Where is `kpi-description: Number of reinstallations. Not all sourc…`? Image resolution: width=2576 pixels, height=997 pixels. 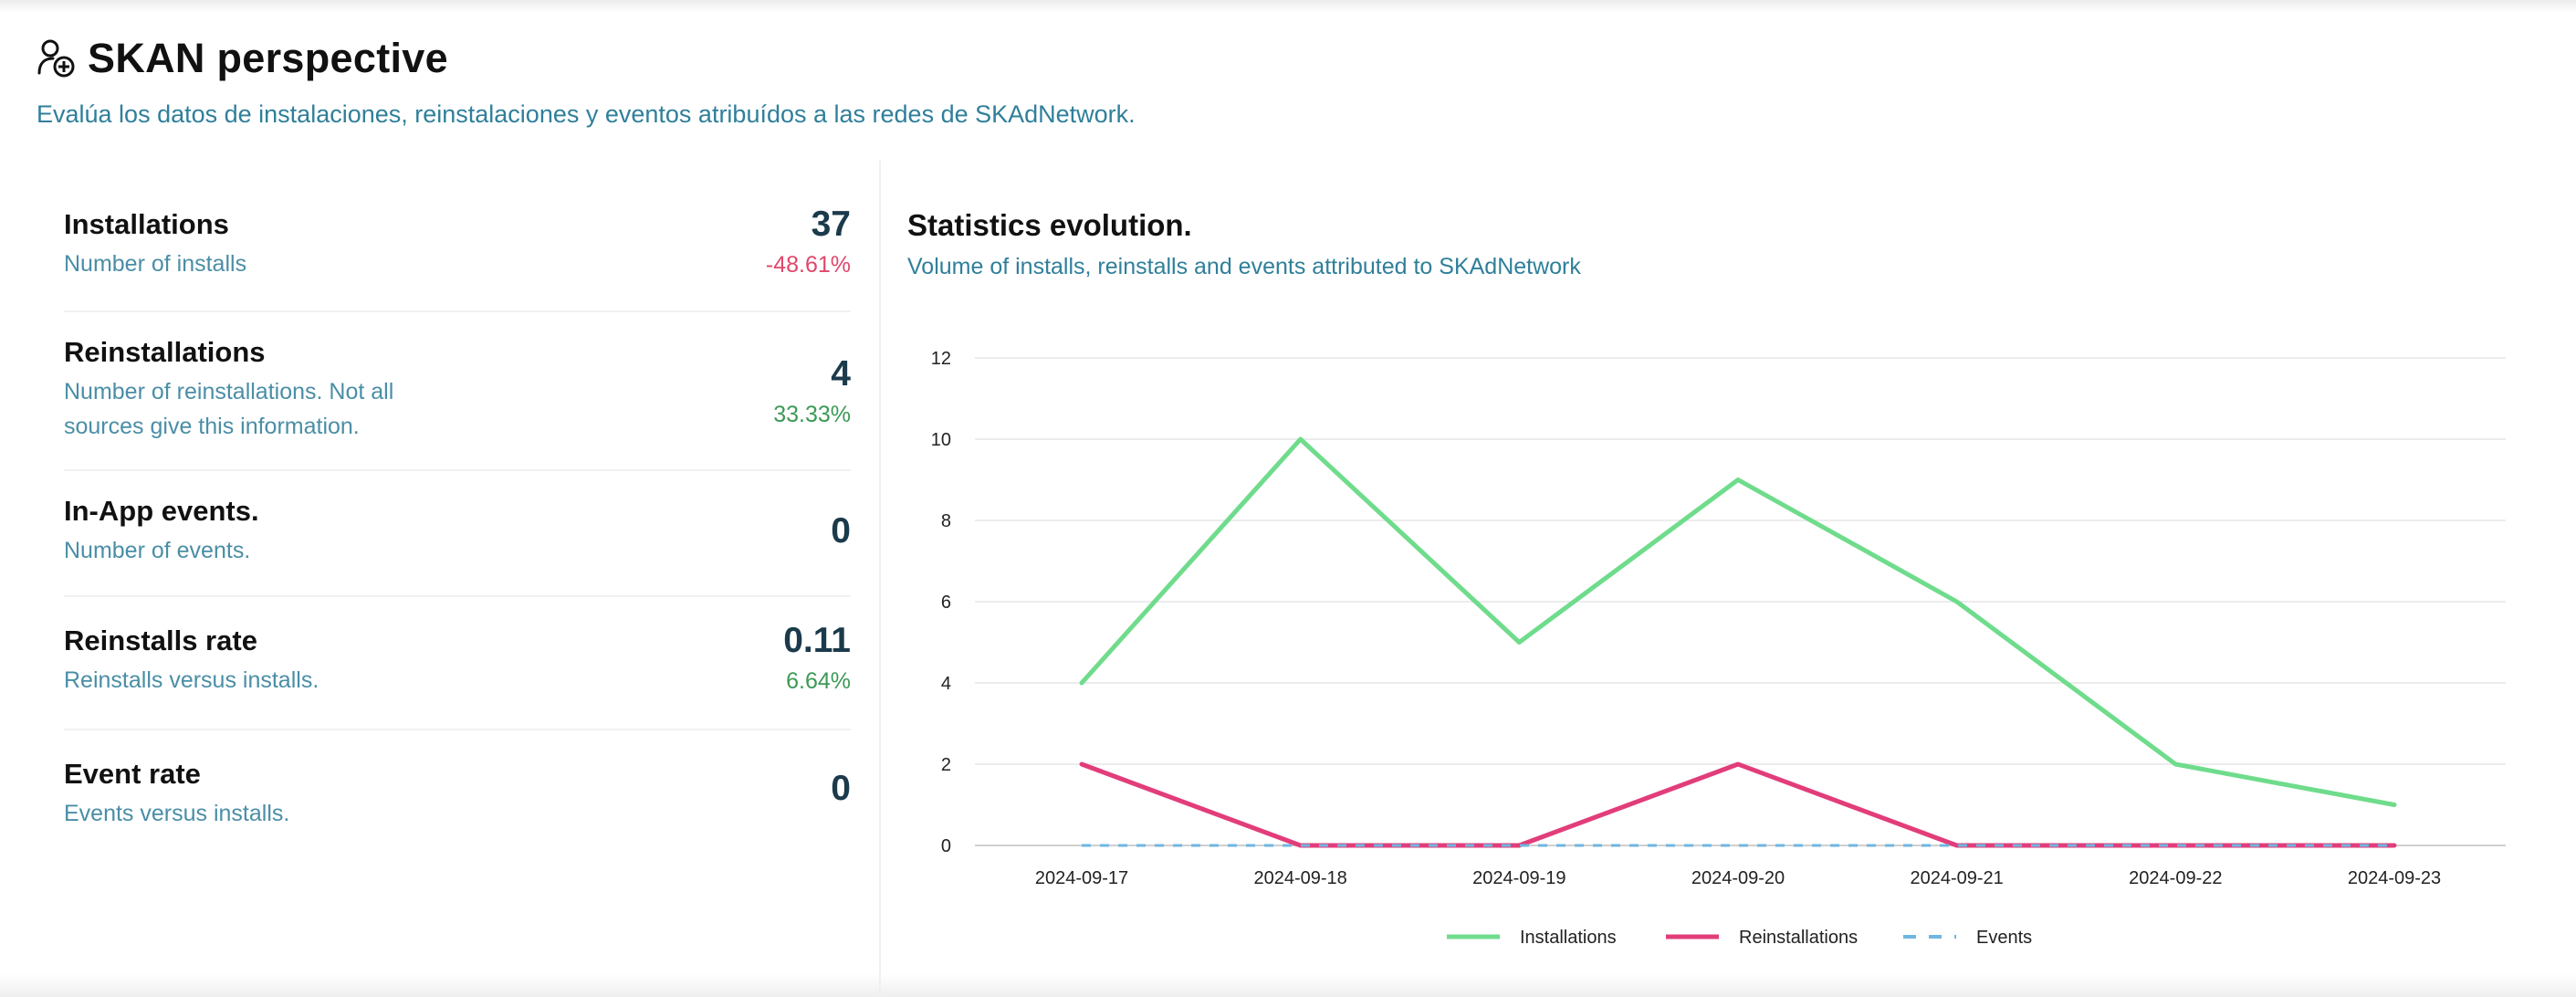
kpi-description: Number of reinstallations. Not all sourc… is located at coordinates (457, 409).